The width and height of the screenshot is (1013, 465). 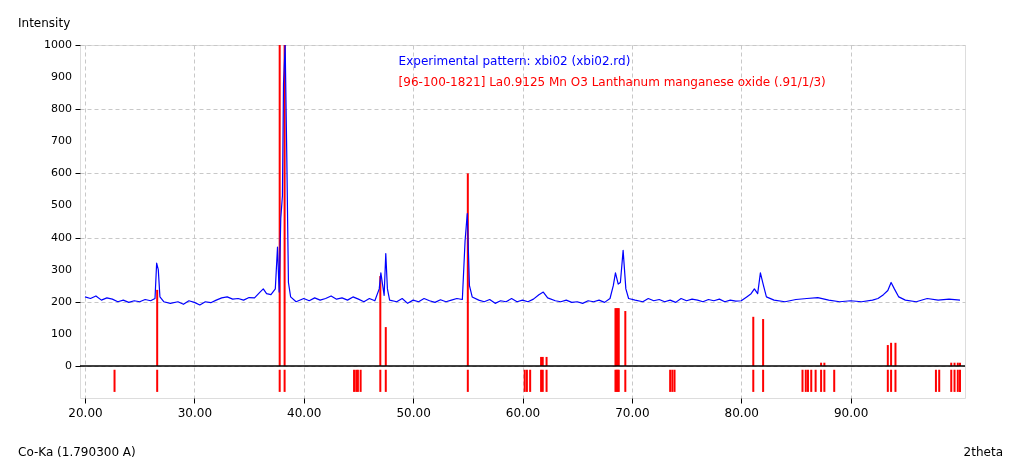 I want to click on x-tick-label: 20.00, so click(x=85, y=412).